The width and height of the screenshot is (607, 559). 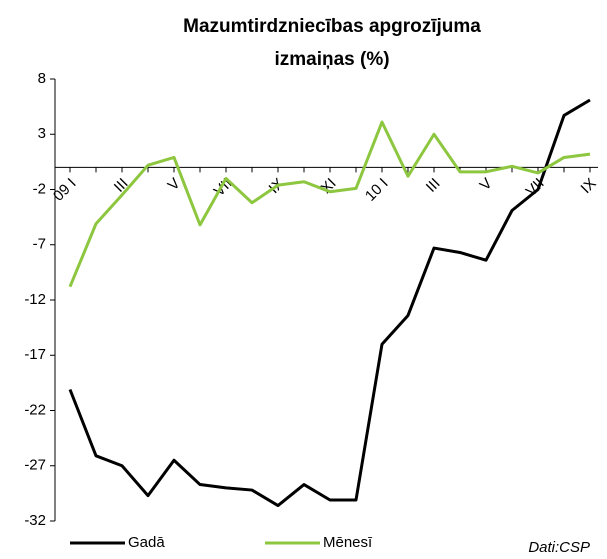 What do you see at coordinates (433, 185) in the screenshot?
I see `x-tick-label: III` at bounding box center [433, 185].